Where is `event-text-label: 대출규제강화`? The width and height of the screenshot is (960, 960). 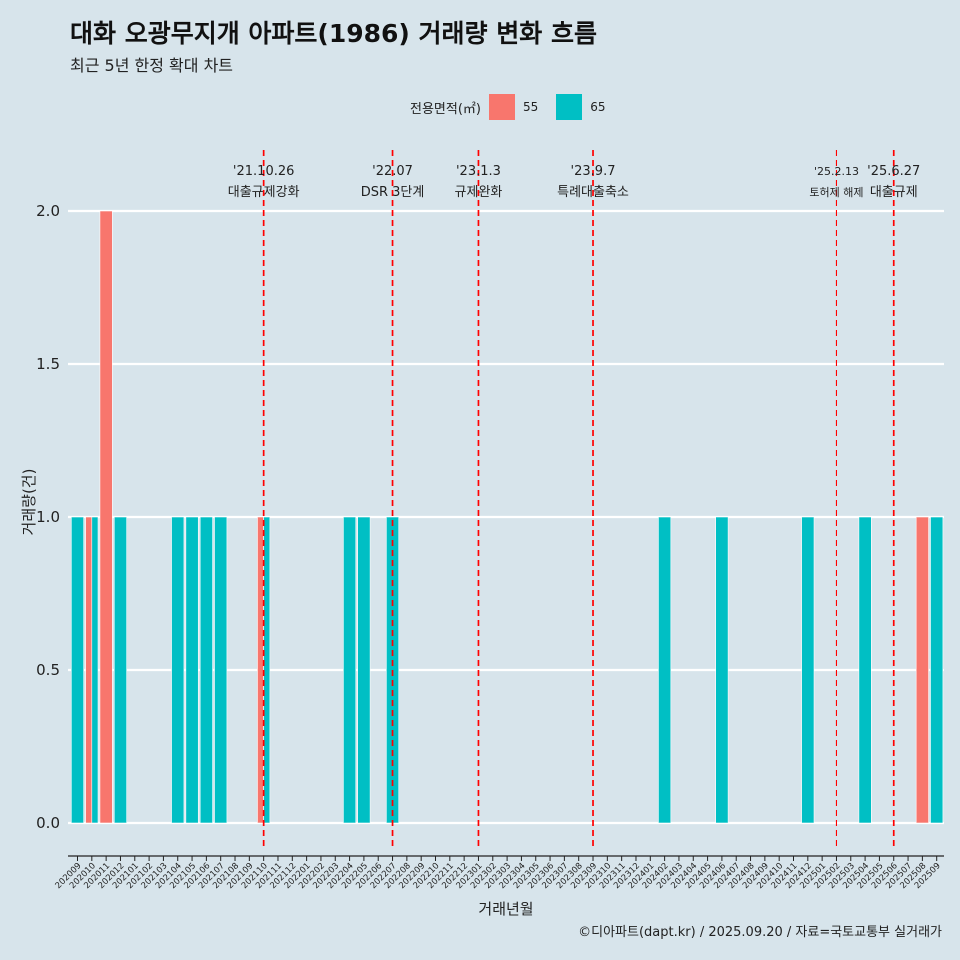
event-text-label: 대출규제강화 is located at coordinates (264, 192).